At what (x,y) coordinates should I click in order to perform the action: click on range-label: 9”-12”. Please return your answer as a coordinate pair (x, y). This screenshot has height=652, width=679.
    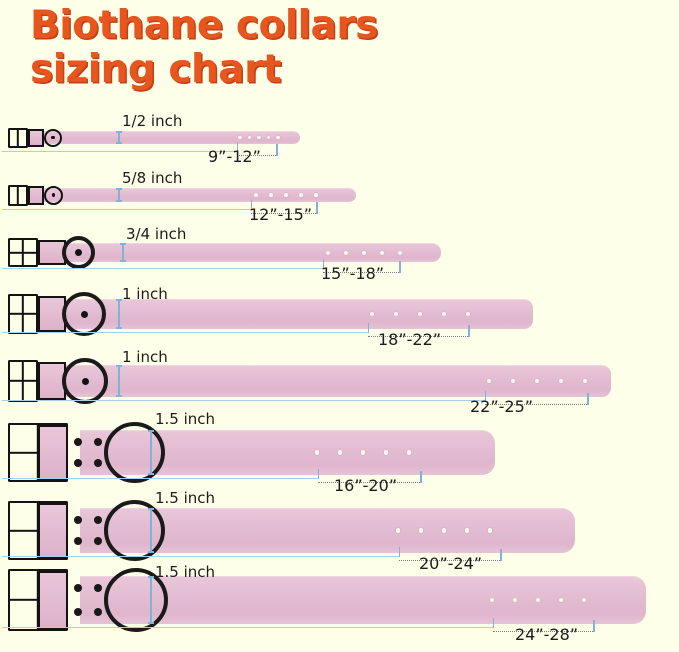
    Looking at the image, I should click on (234, 156).